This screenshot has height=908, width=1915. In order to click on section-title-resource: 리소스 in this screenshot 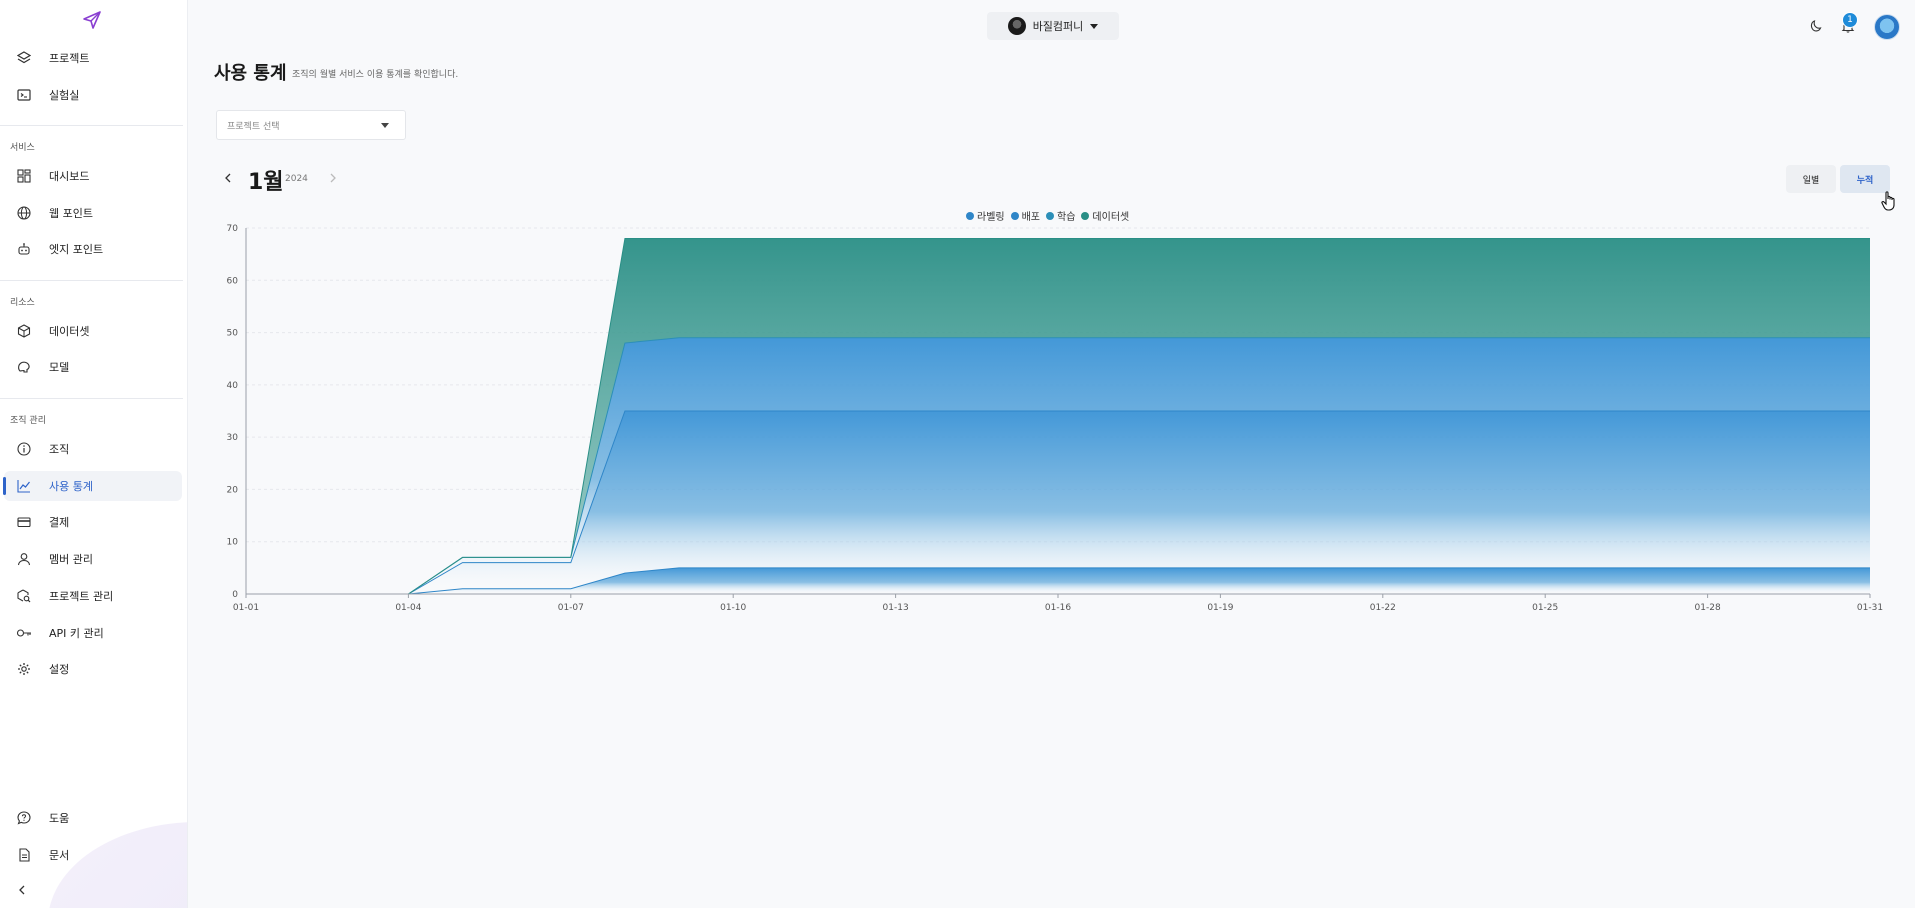, I will do `click(22, 303)`.